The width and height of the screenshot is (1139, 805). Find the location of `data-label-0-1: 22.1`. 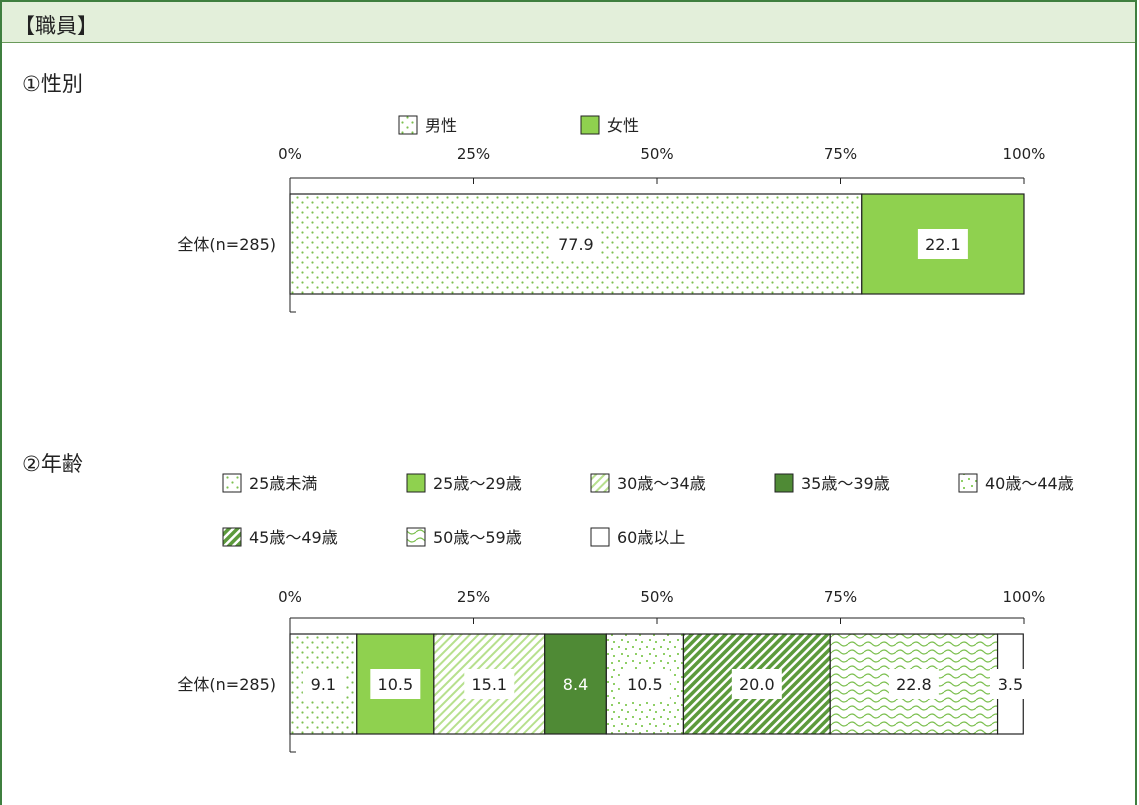

data-label-0-1: 22.1 is located at coordinates (943, 244).